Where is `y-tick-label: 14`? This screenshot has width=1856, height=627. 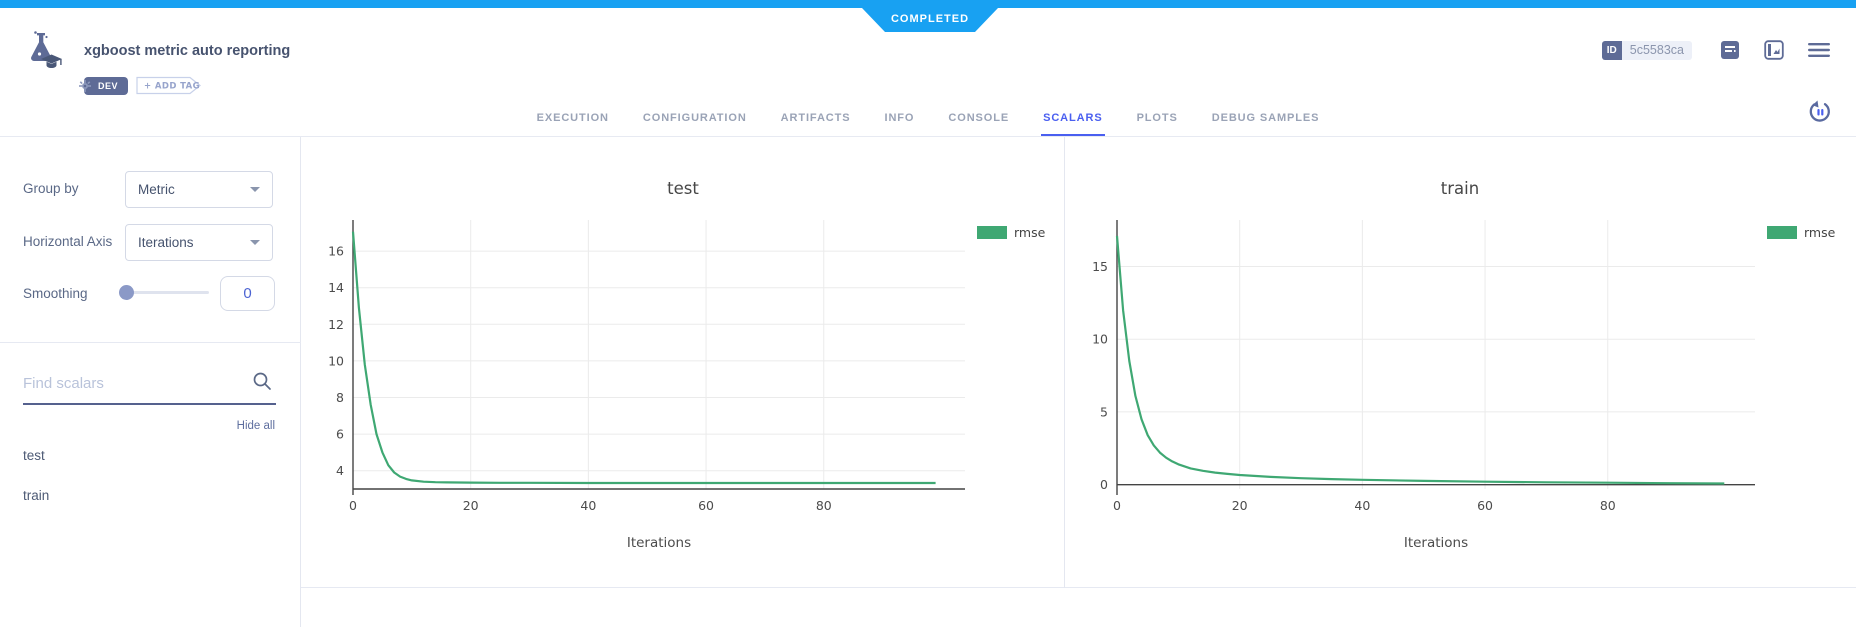
y-tick-label: 14 is located at coordinates (336, 287).